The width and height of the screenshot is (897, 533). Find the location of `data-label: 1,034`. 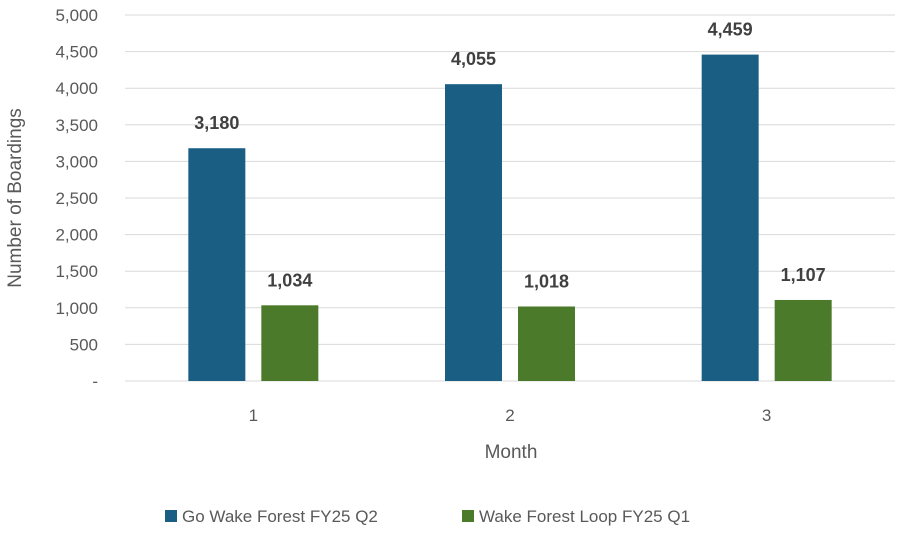

data-label: 1,034 is located at coordinates (289, 280).